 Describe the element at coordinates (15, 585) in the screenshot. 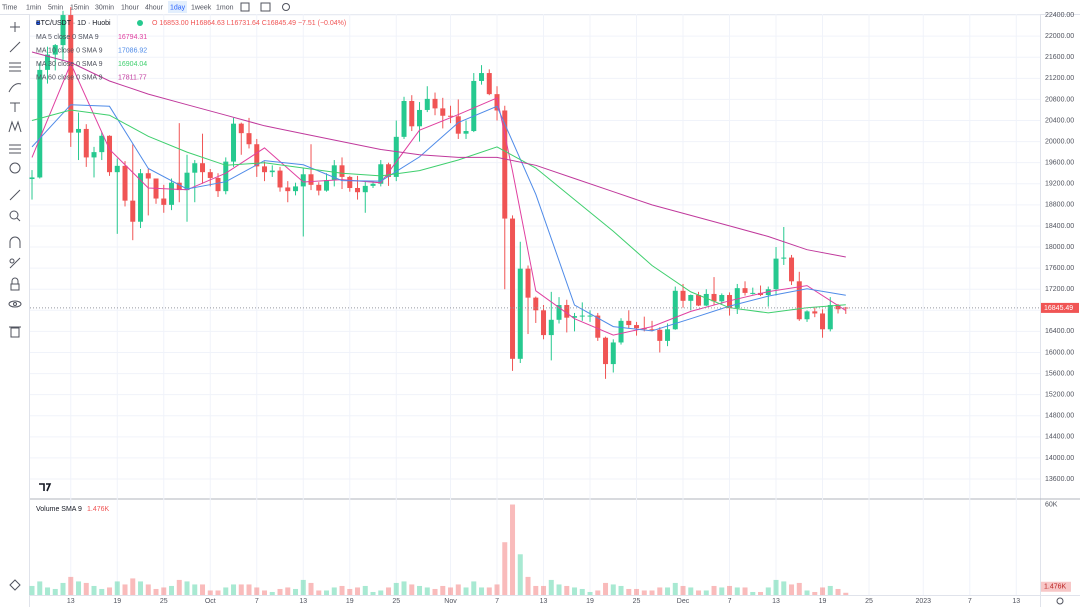

I see `object-tree` at that location.